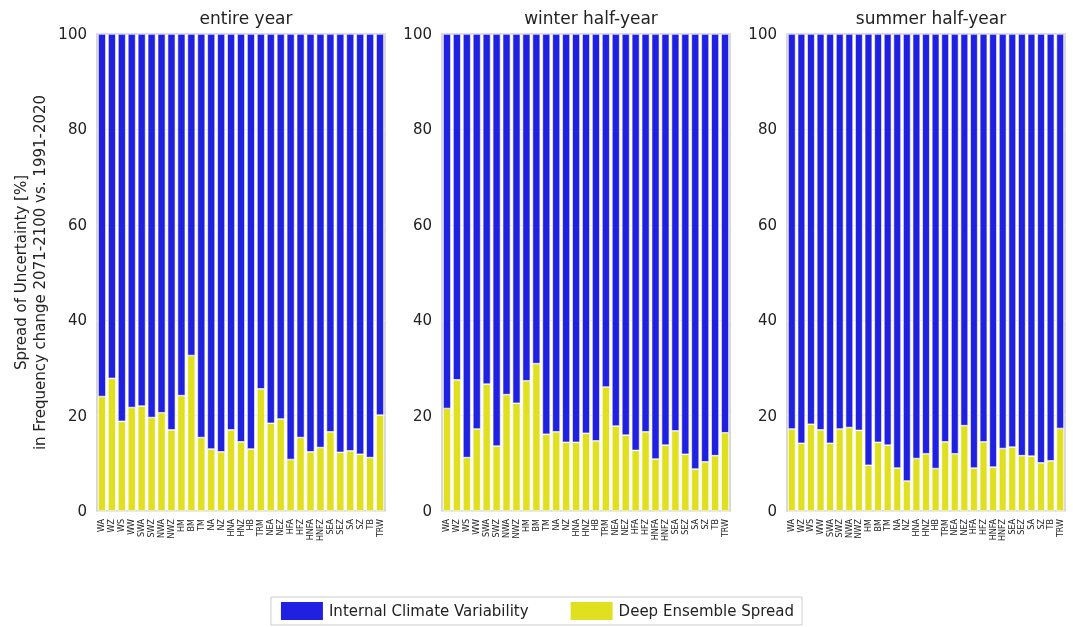  I want to click on legend-label: Deep Ensemble Spread, so click(706, 611).